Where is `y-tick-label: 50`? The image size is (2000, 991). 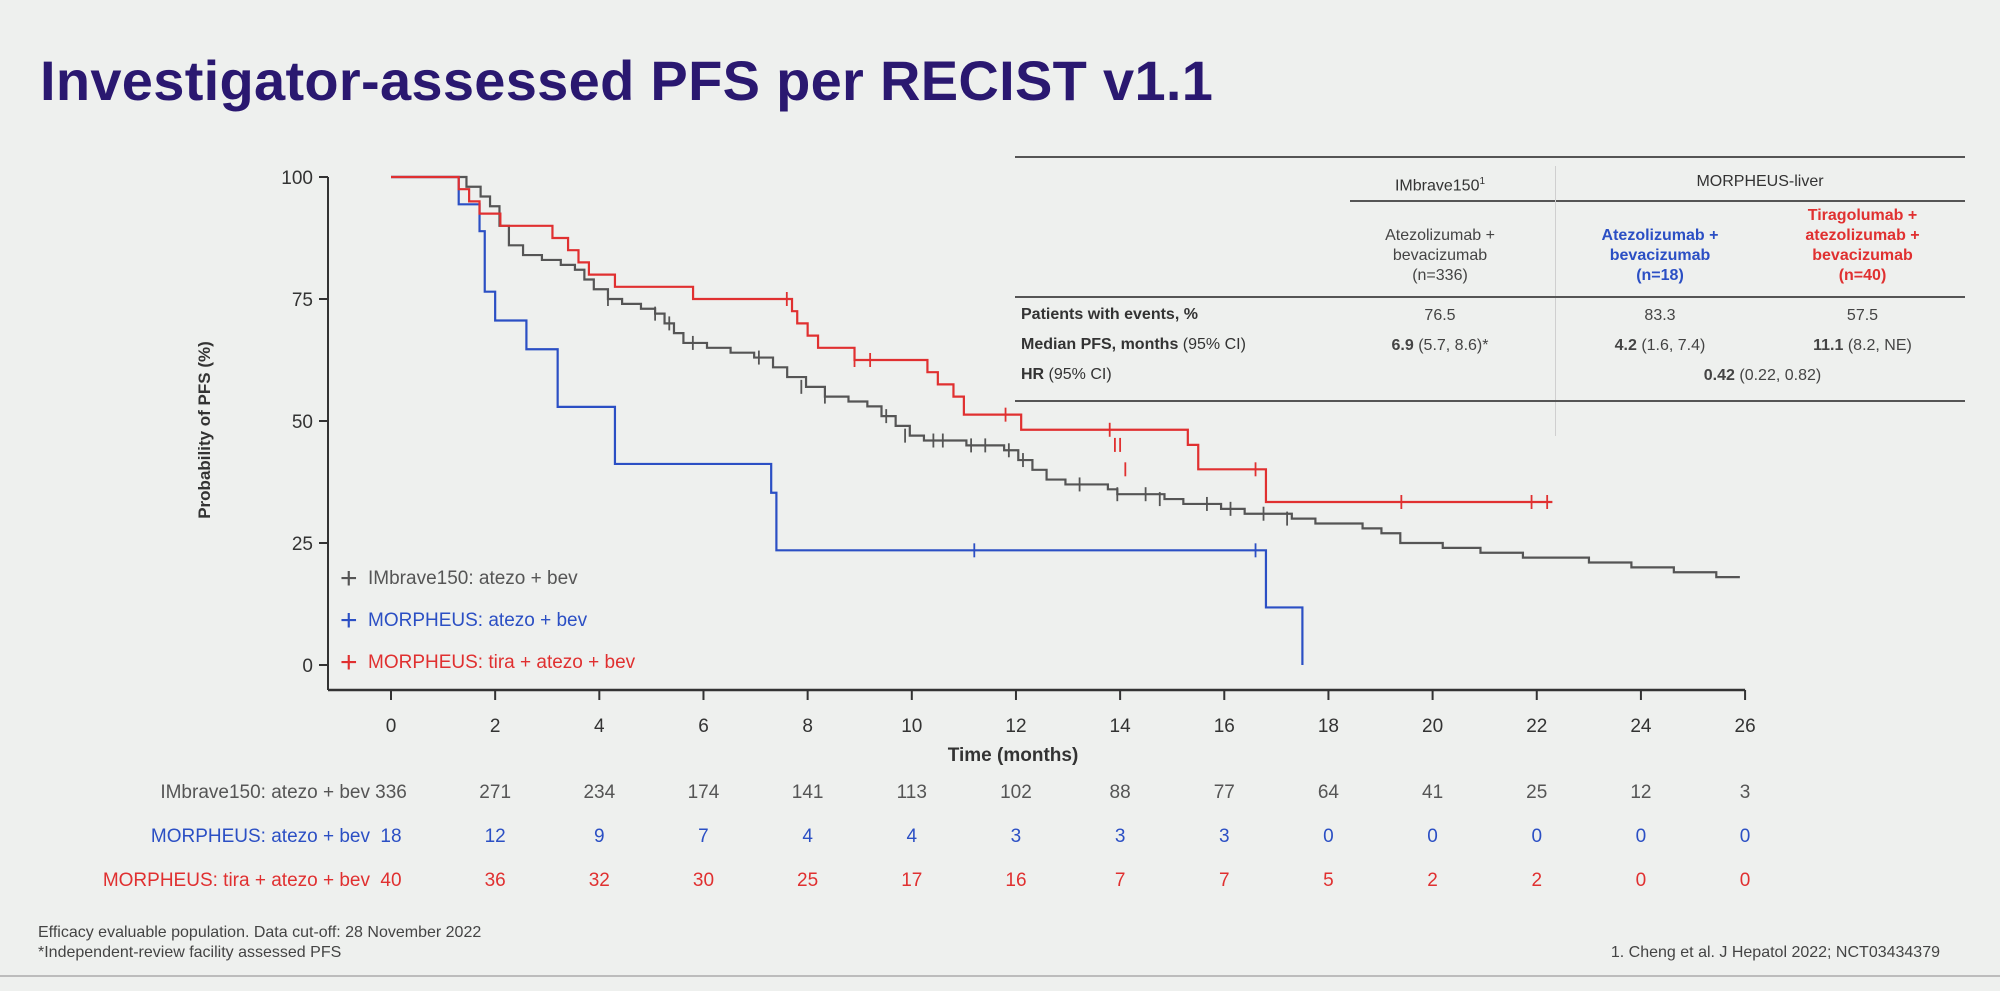
y-tick-label: 50 is located at coordinates (302, 422).